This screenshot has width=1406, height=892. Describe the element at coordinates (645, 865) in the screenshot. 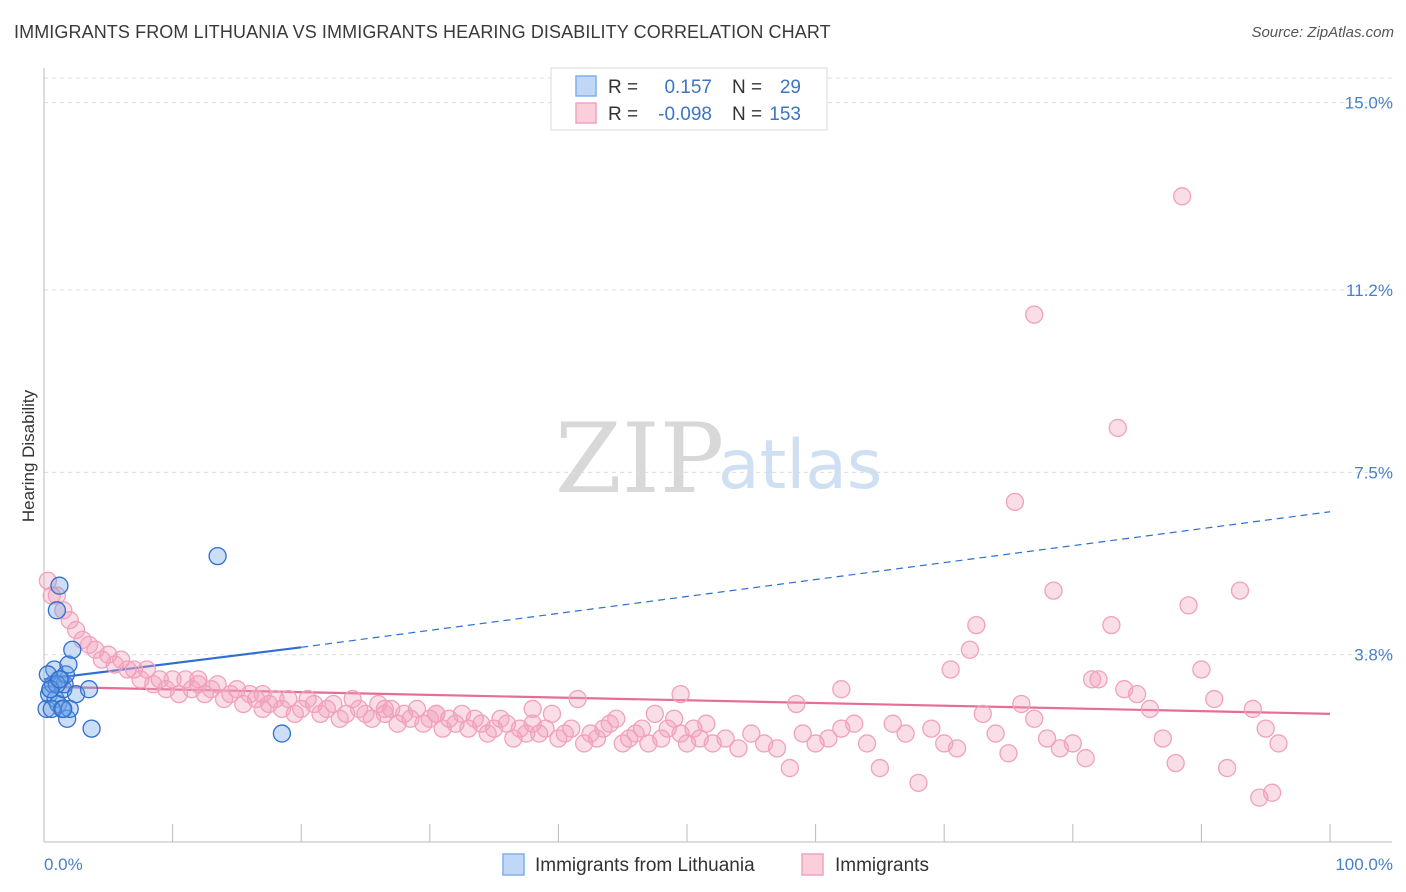

I see `series-legend-label-lithuania: Immigrants from Lithuania` at that location.